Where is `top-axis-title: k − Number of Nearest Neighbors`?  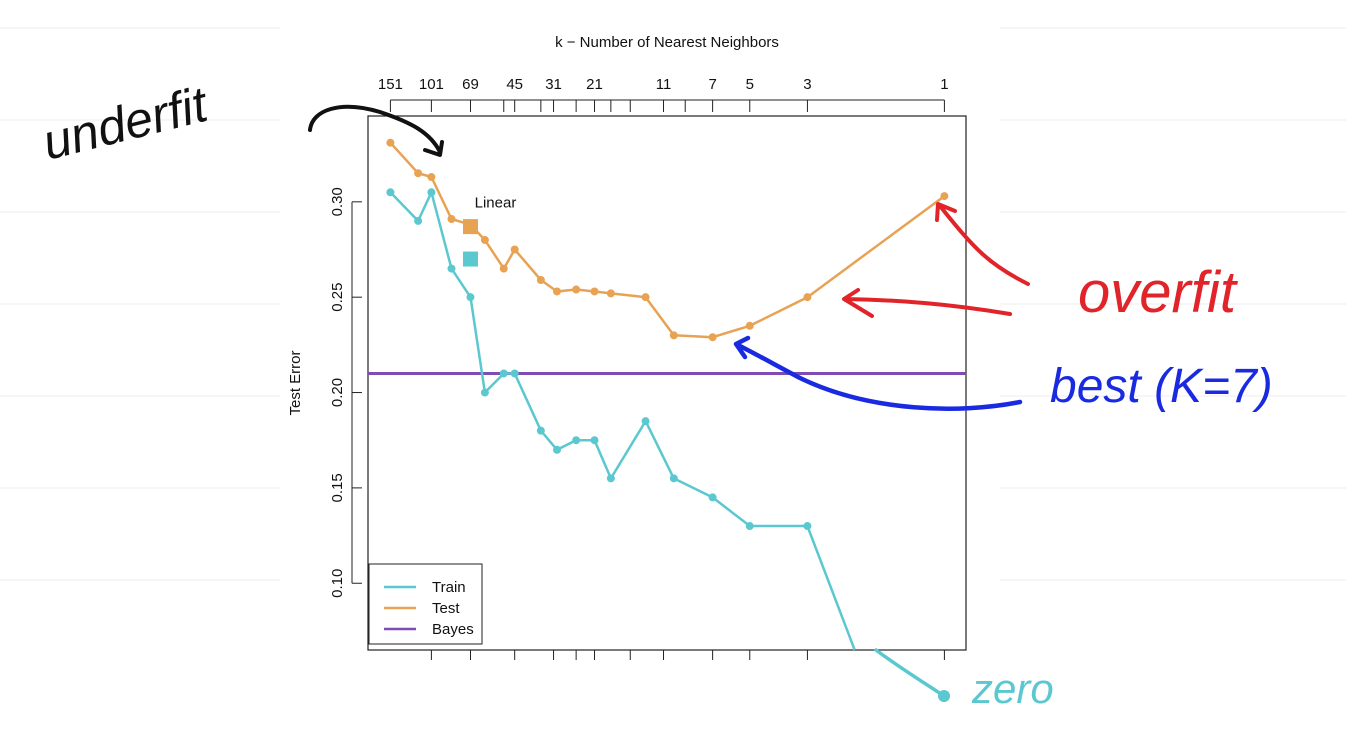 top-axis-title: k − Number of Nearest Neighbors is located at coordinates (667, 42).